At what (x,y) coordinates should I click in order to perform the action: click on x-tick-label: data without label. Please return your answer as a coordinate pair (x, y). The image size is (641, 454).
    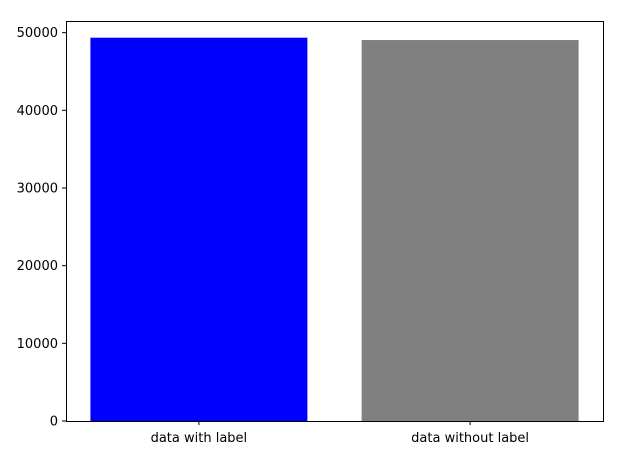
    Looking at the image, I should click on (470, 438).